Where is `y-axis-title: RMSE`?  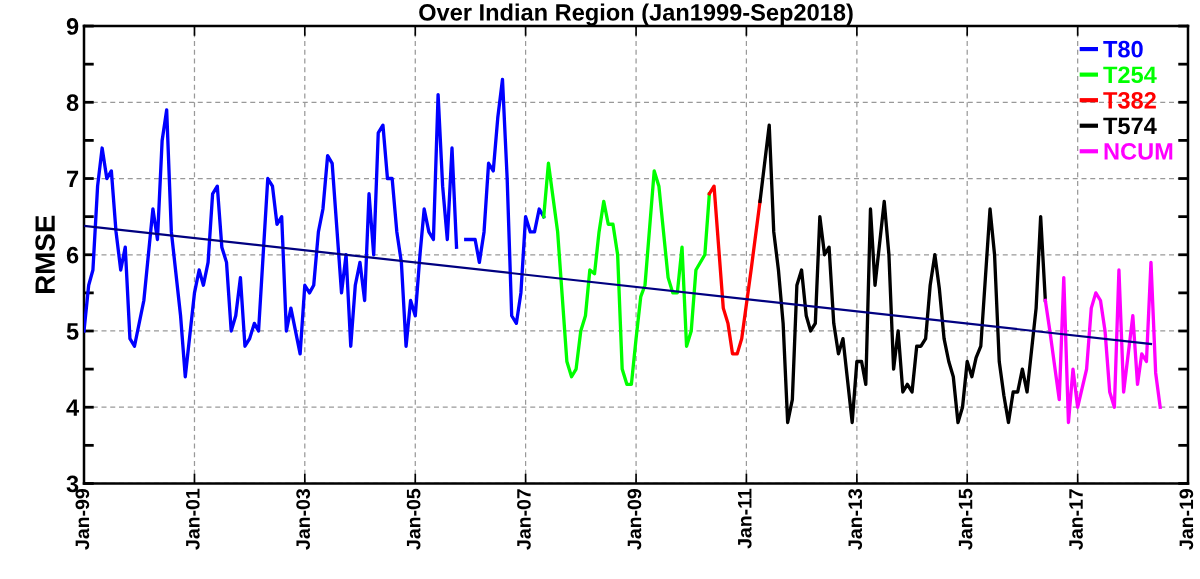
y-axis-title: RMSE is located at coordinates (45, 254).